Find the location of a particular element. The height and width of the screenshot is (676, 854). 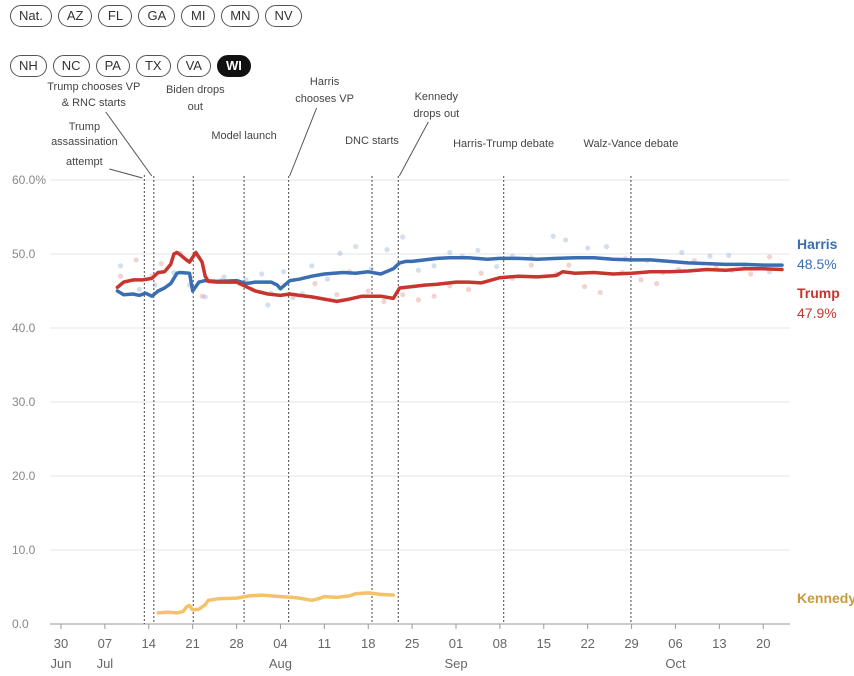

y-tick-label: 60.0% is located at coordinates (29, 180).